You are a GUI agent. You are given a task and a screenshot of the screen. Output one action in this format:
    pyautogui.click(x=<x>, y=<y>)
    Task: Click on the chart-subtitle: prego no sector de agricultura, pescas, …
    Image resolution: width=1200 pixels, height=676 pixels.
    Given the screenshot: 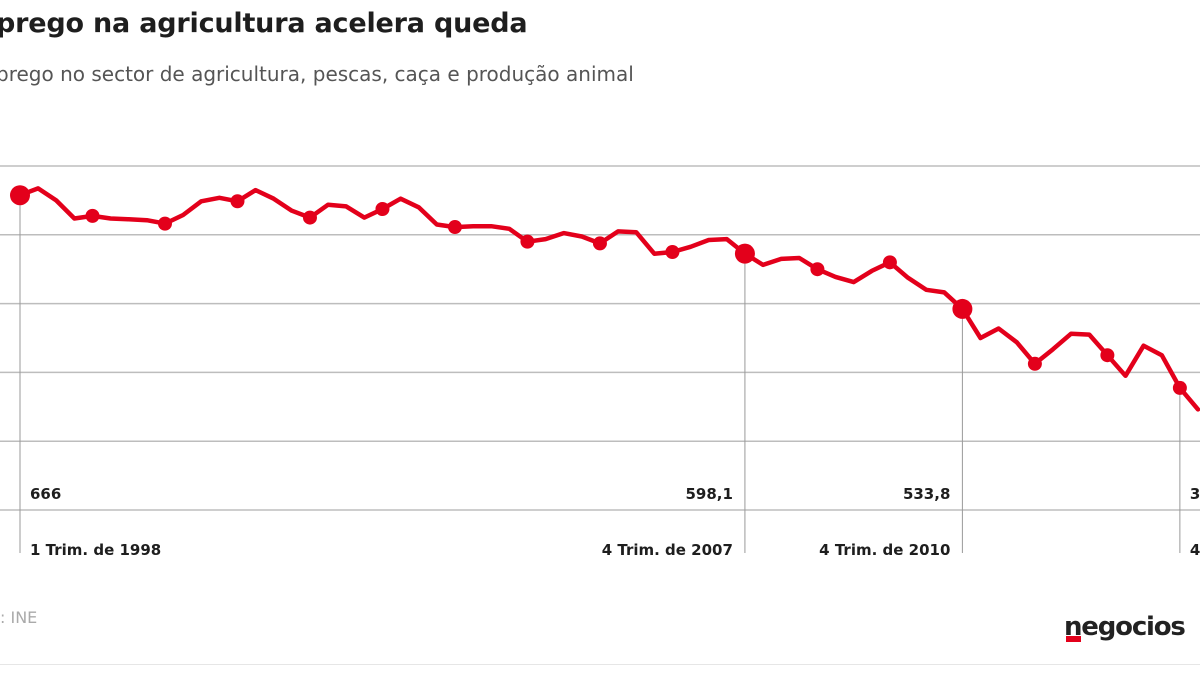 What is the action you would take?
    pyautogui.click(x=317, y=74)
    